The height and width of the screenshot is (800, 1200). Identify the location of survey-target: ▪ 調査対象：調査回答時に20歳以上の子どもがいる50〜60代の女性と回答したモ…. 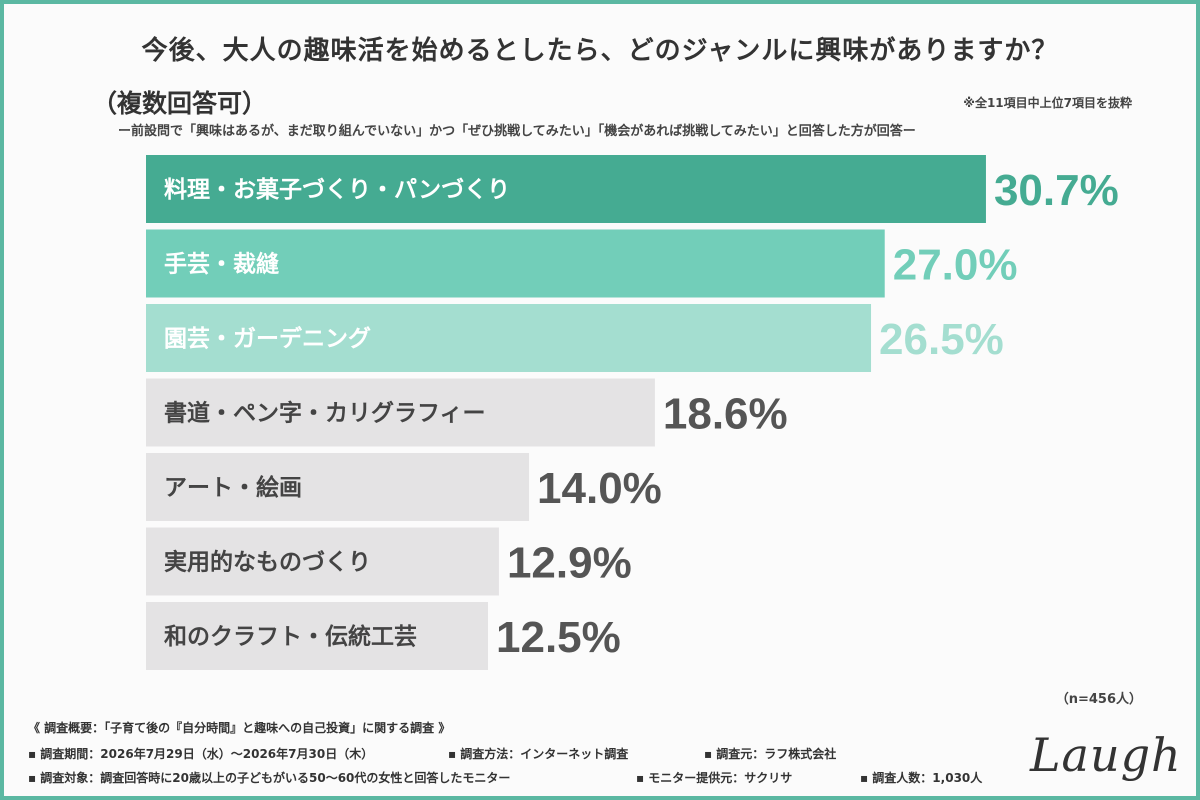
(269, 778).